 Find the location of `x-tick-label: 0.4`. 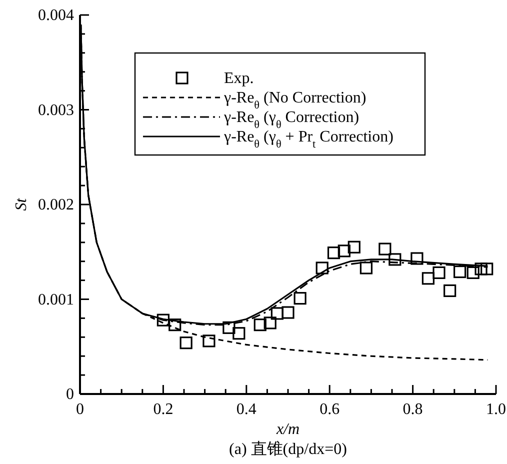

x-tick-label: 0.4 is located at coordinates (246, 409).